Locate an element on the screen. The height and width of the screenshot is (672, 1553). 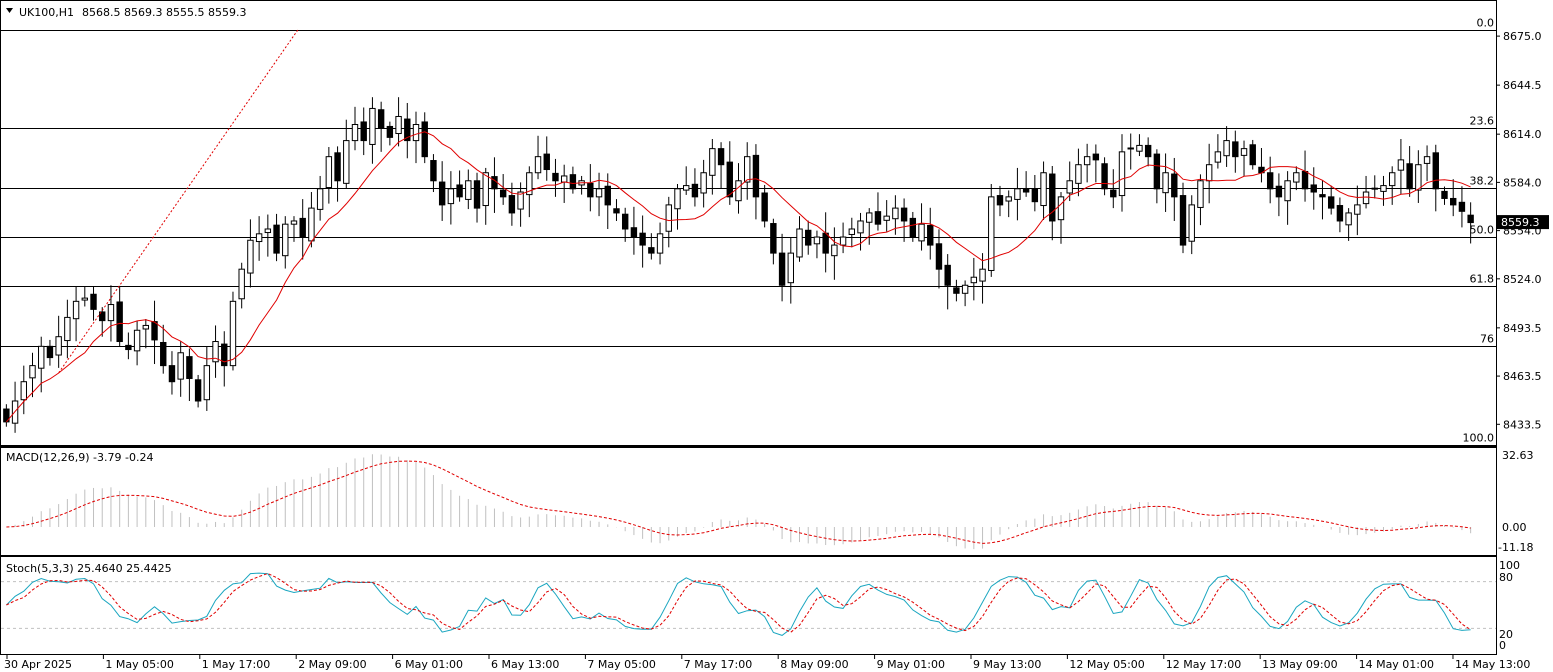
macd-signal-line is located at coordinates (738, 502).